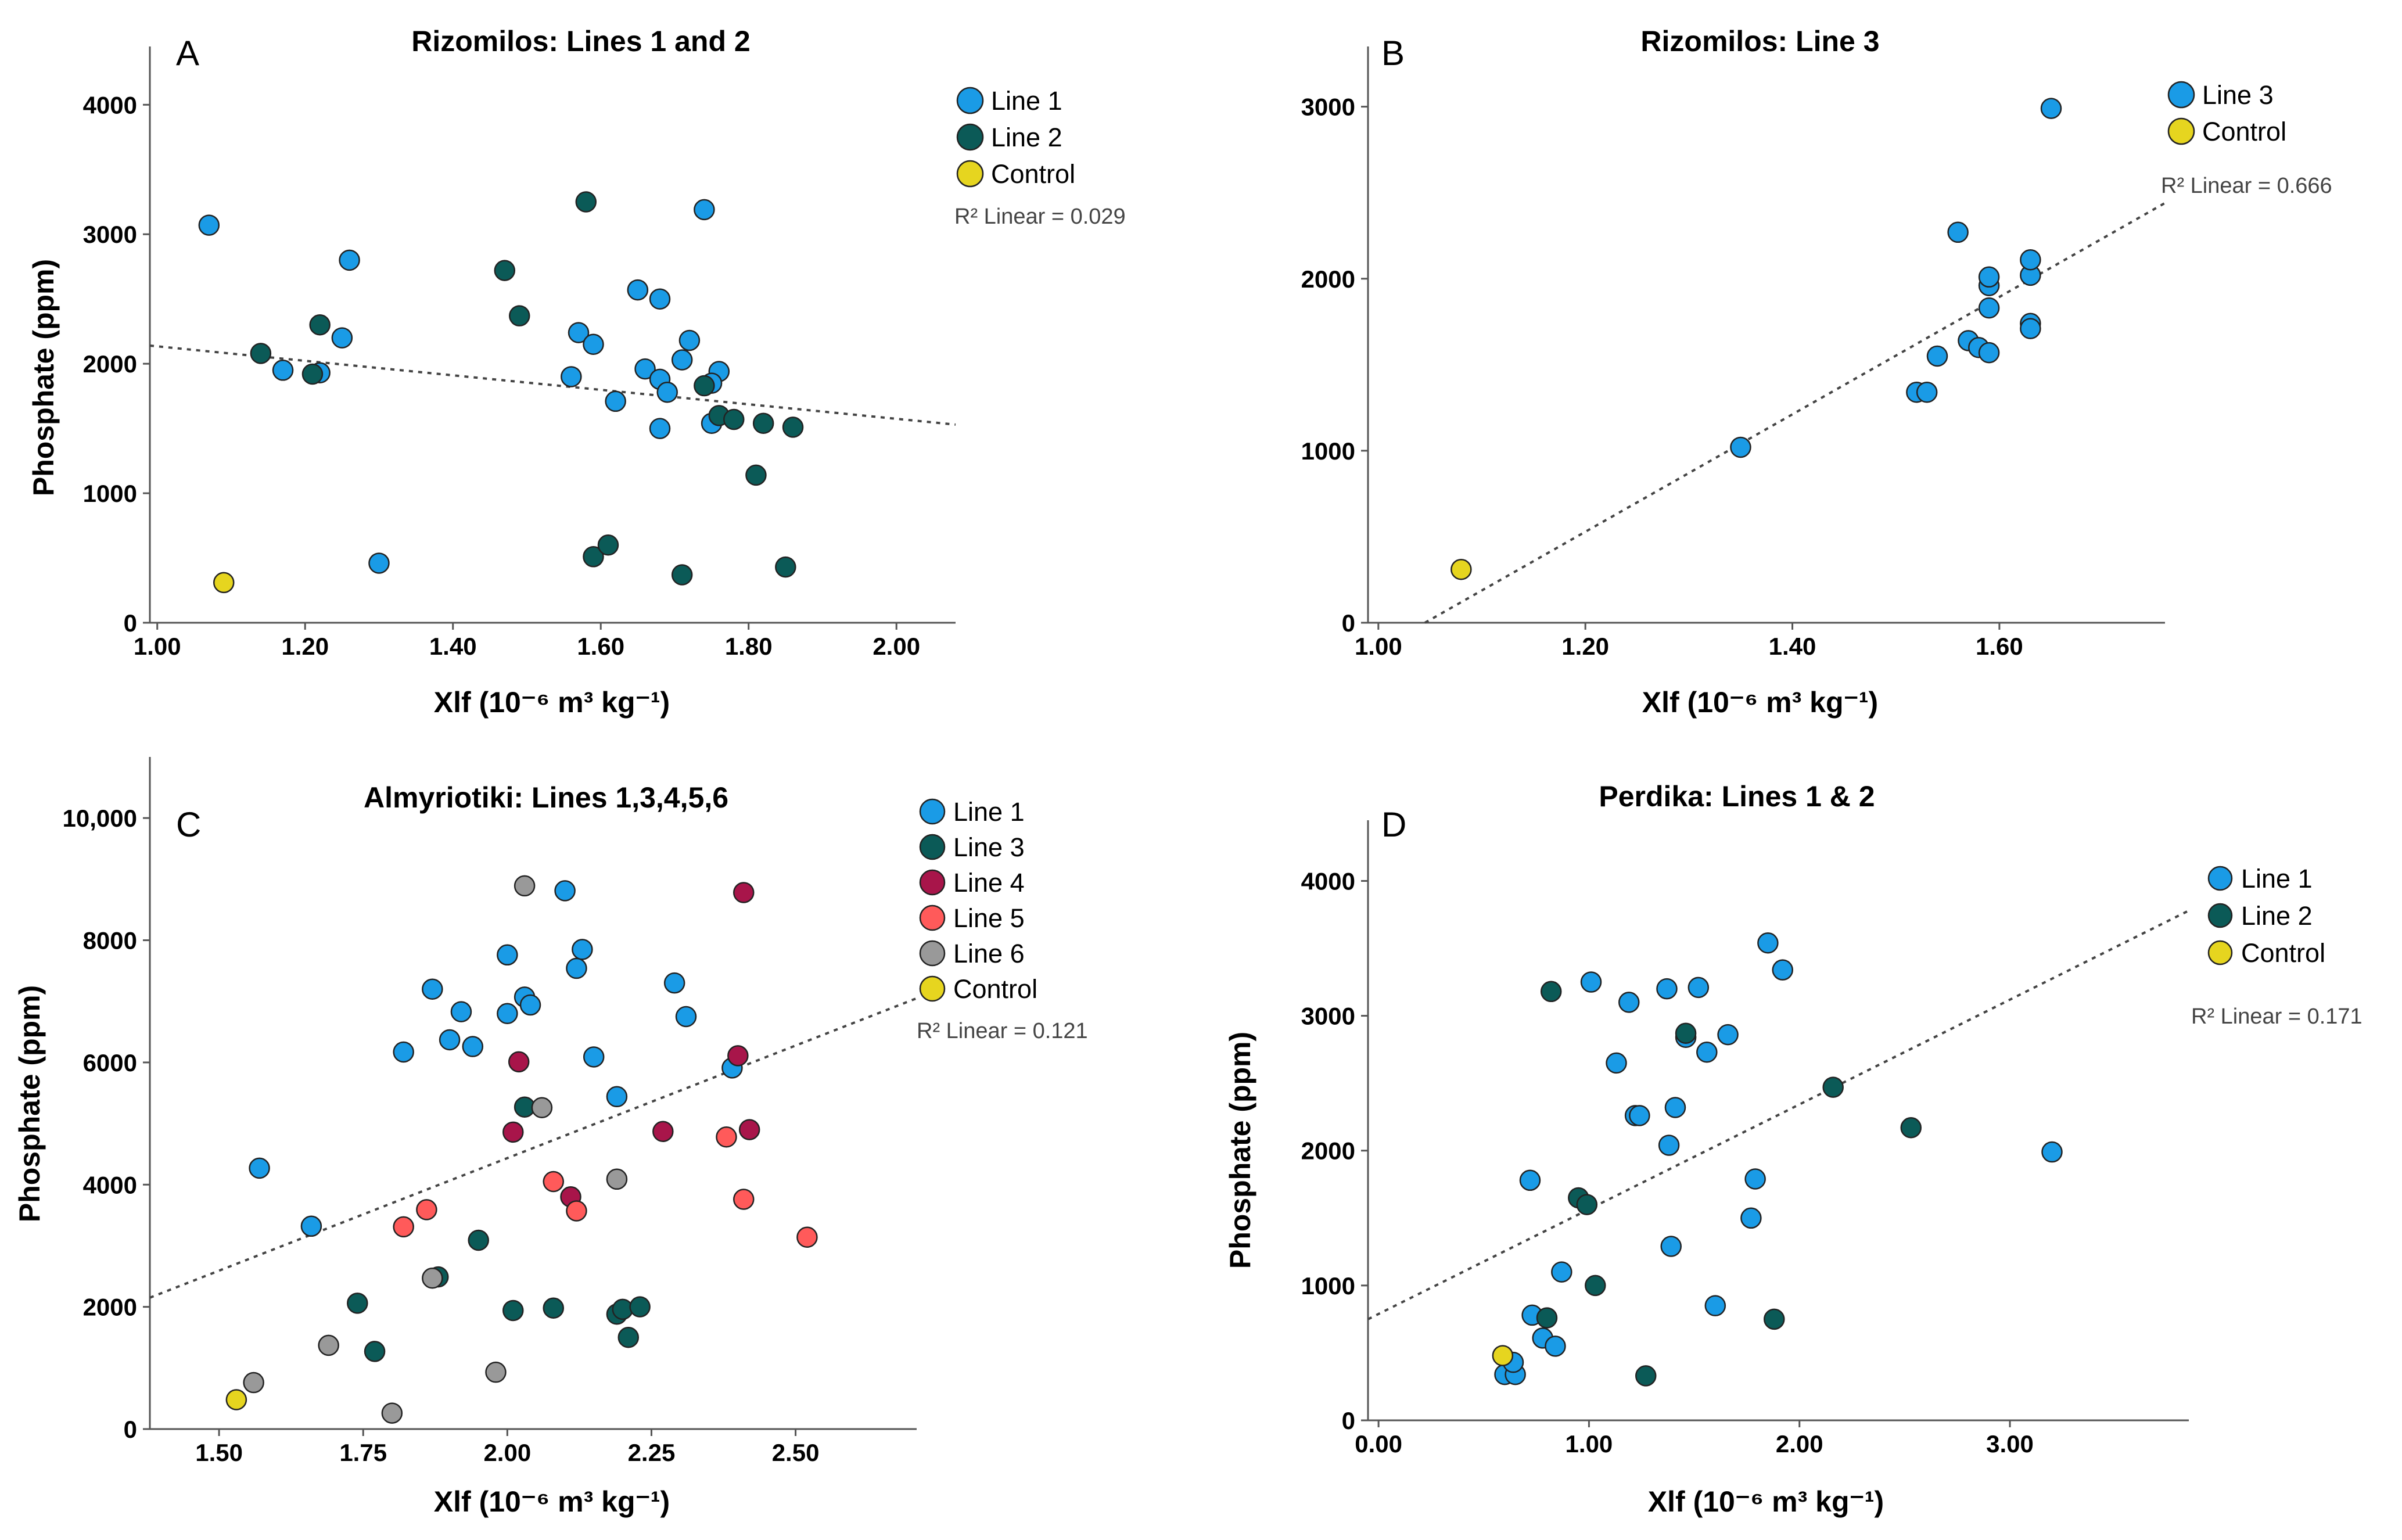 This screenshot has height=1540, width=2402. I want to click on panel-b-legend-marker-control, so click(2181, 131).